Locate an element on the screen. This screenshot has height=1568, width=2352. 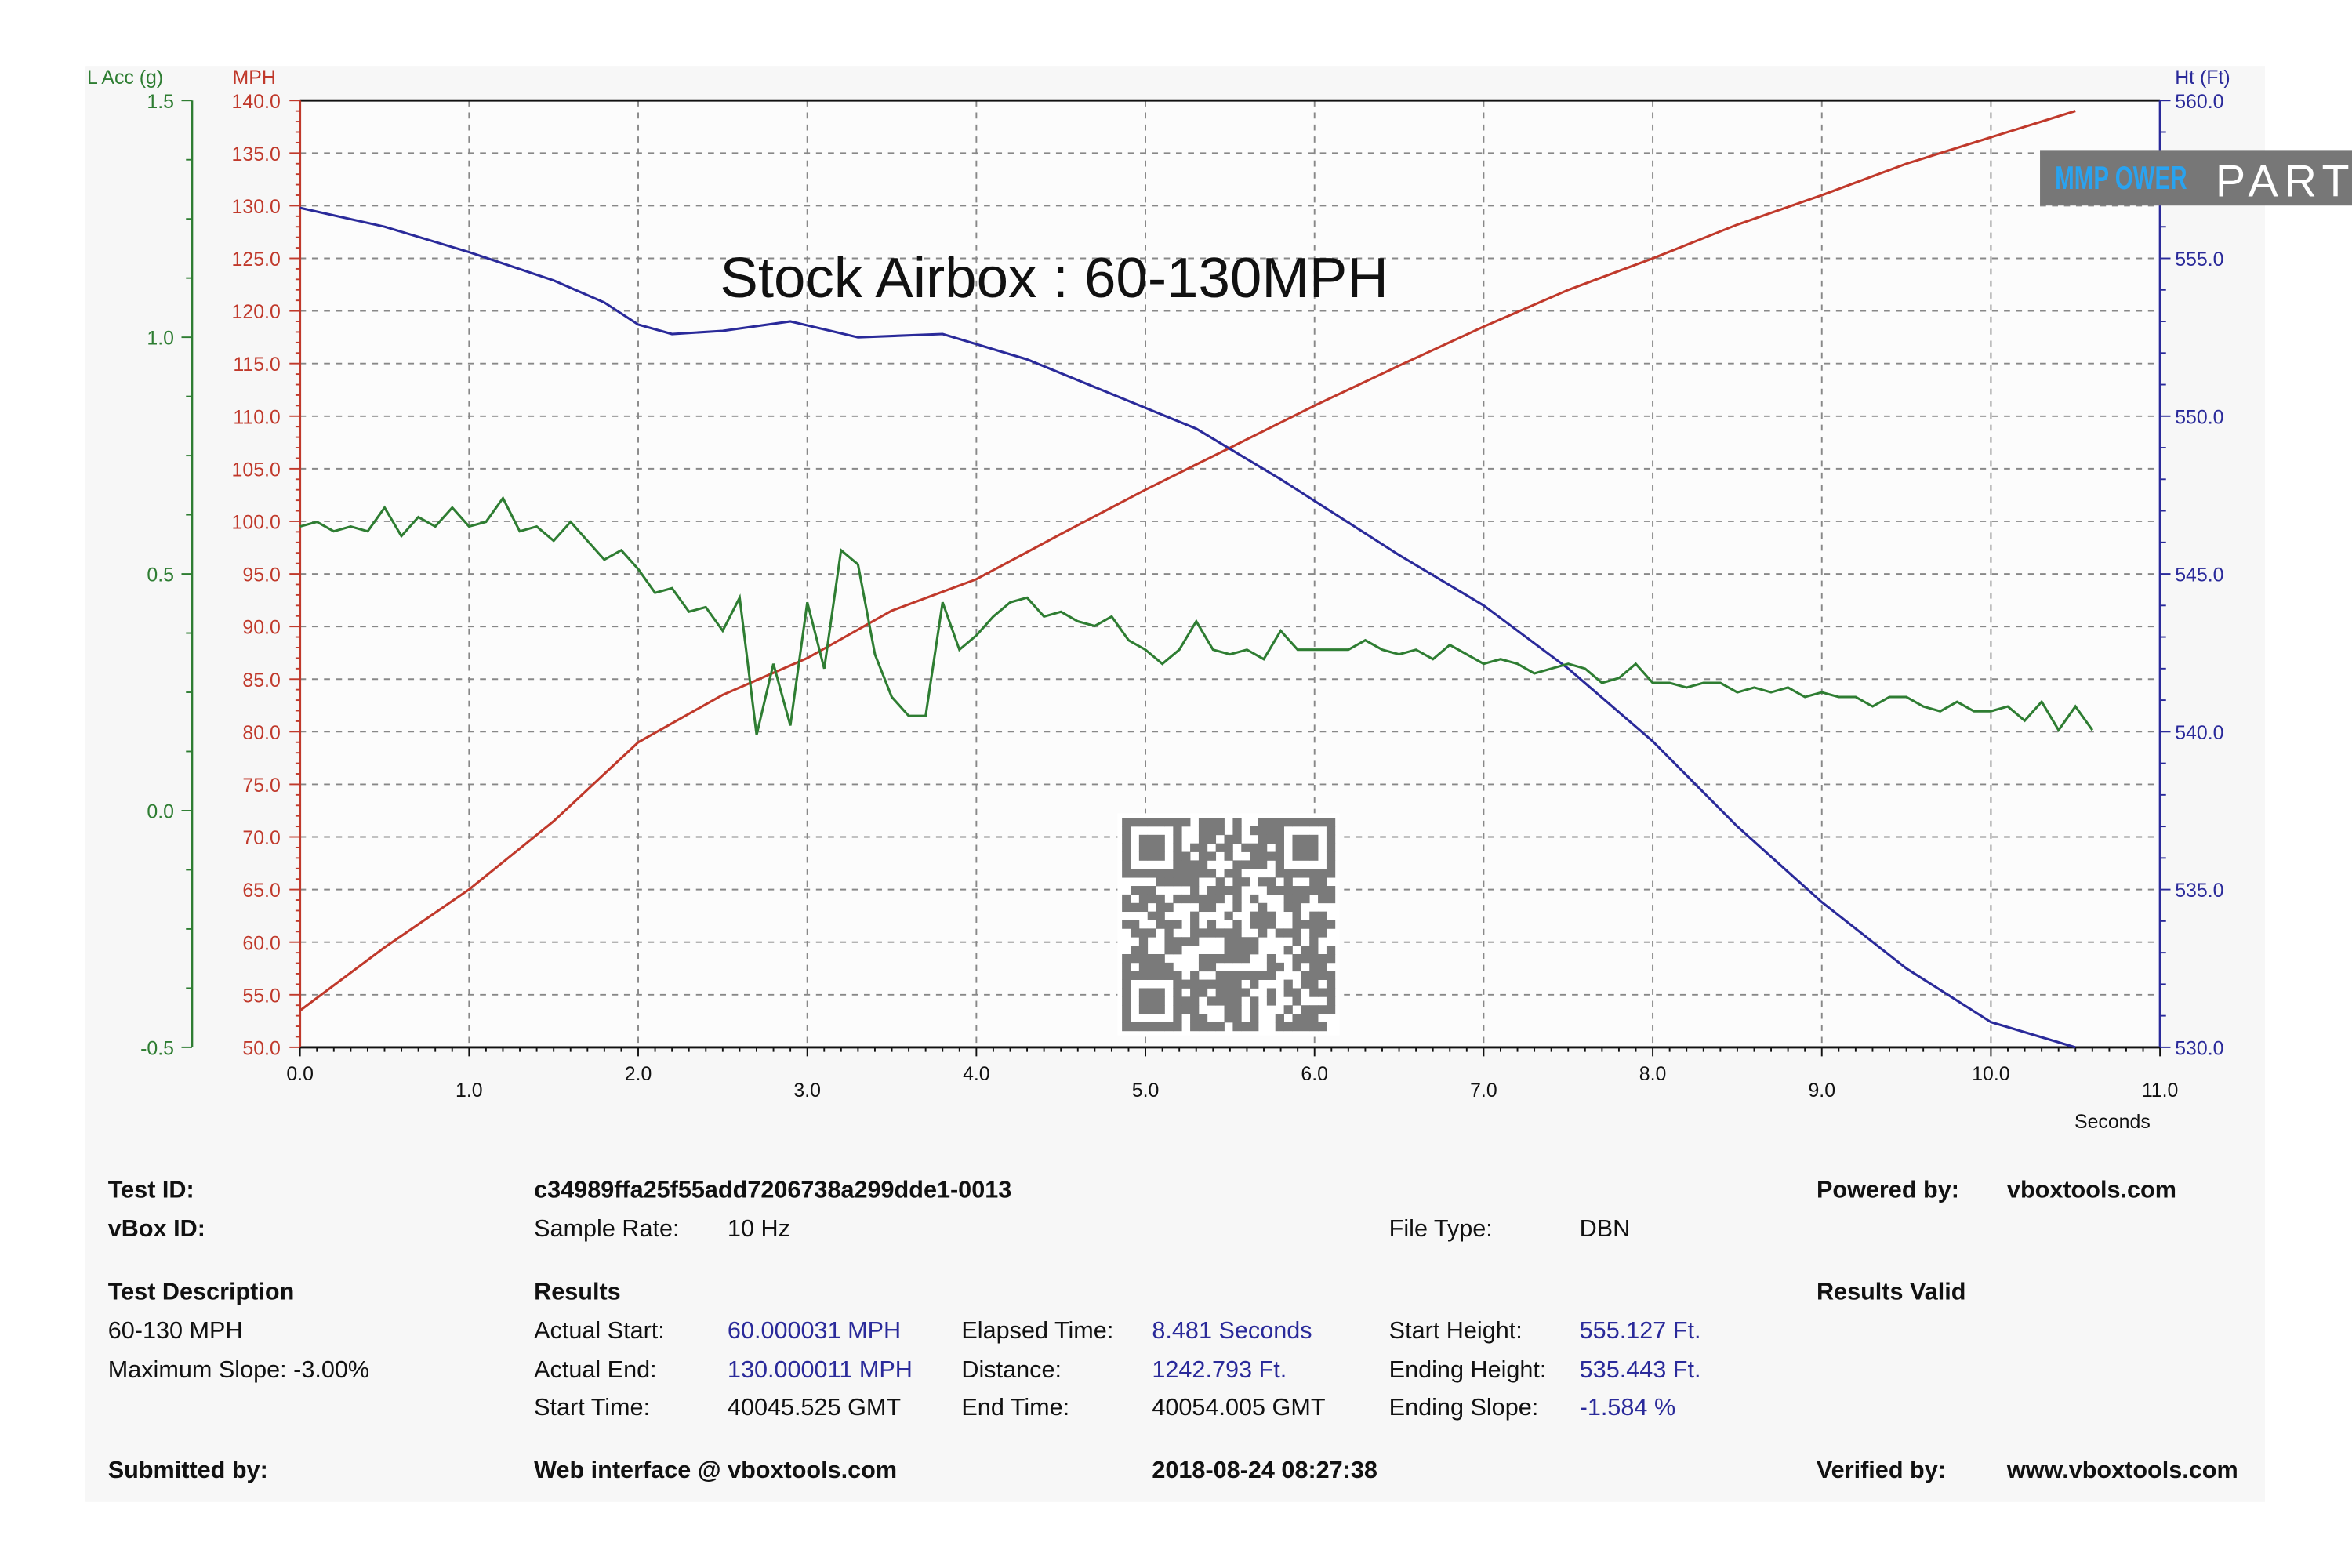
speed-tick-label: 75.0 is located at coordinates (261, 786).